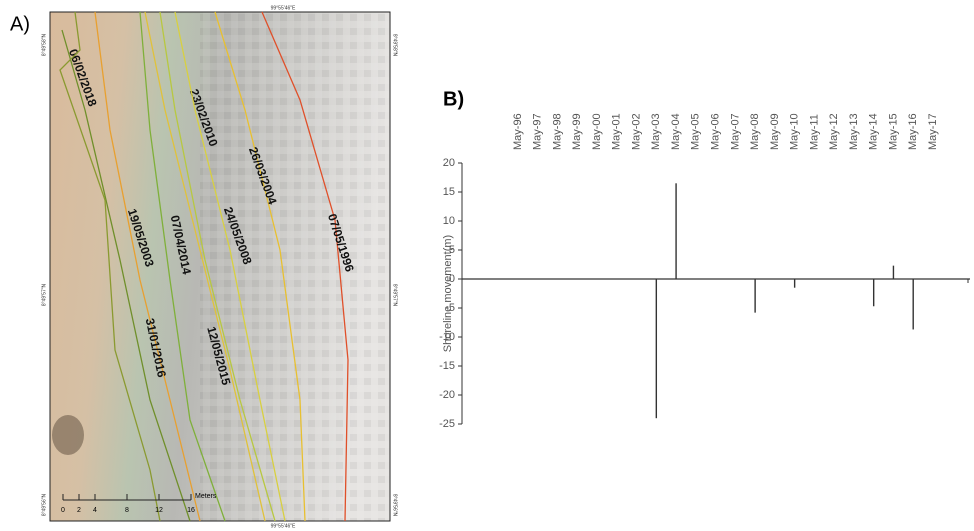 The image size is (974, 531). Describe the element at coordinates (716, 131) in the screenshot. I see `x-tick-label: May-06` at that location.